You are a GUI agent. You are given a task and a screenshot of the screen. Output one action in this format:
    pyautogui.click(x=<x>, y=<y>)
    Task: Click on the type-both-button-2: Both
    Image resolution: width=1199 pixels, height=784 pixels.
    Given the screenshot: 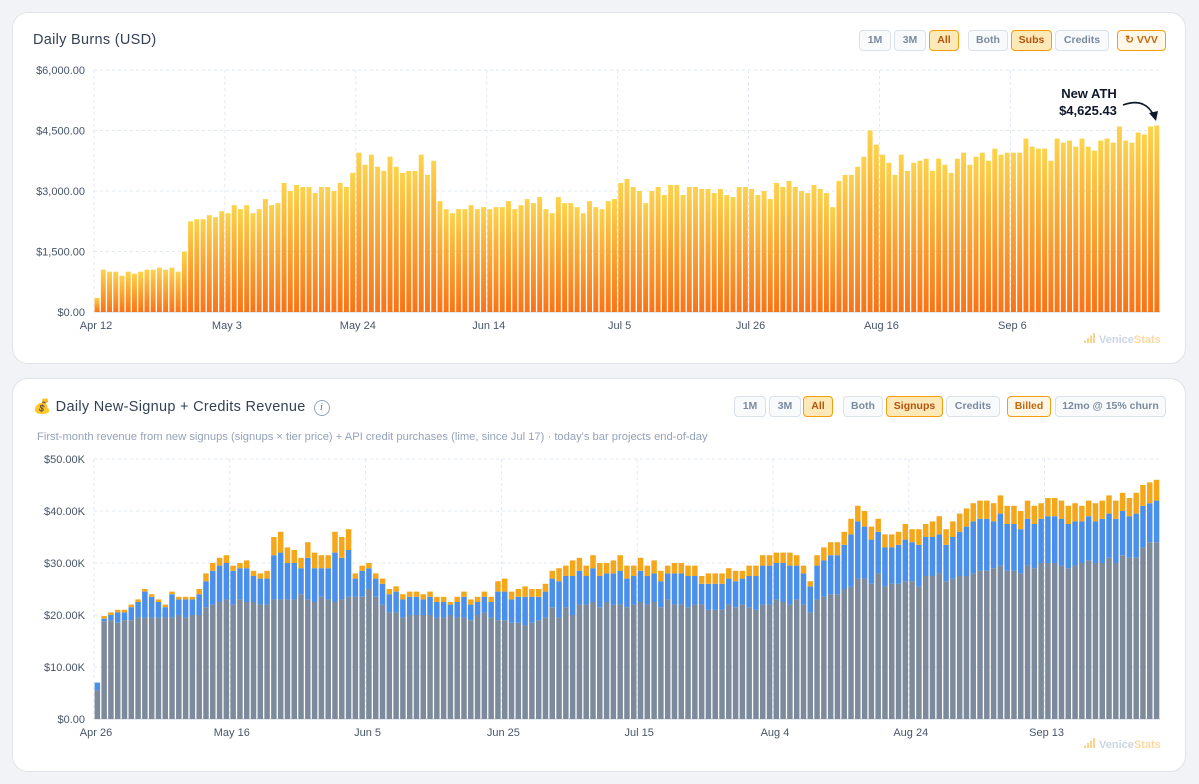 What is the action you would take?
    pyautogui.click(x=863, y=406)
    